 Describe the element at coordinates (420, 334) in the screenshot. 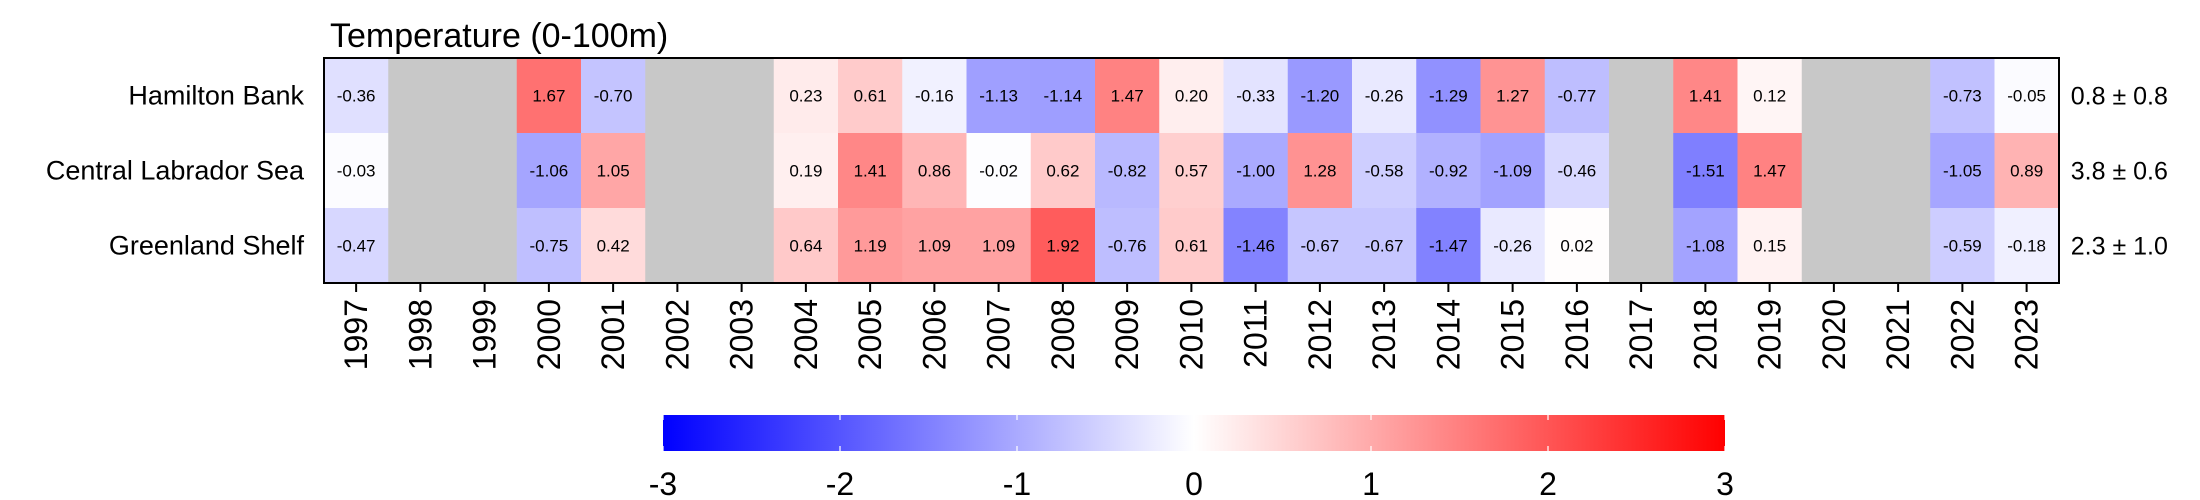

I see `year-tick-label: 1998` at that location.